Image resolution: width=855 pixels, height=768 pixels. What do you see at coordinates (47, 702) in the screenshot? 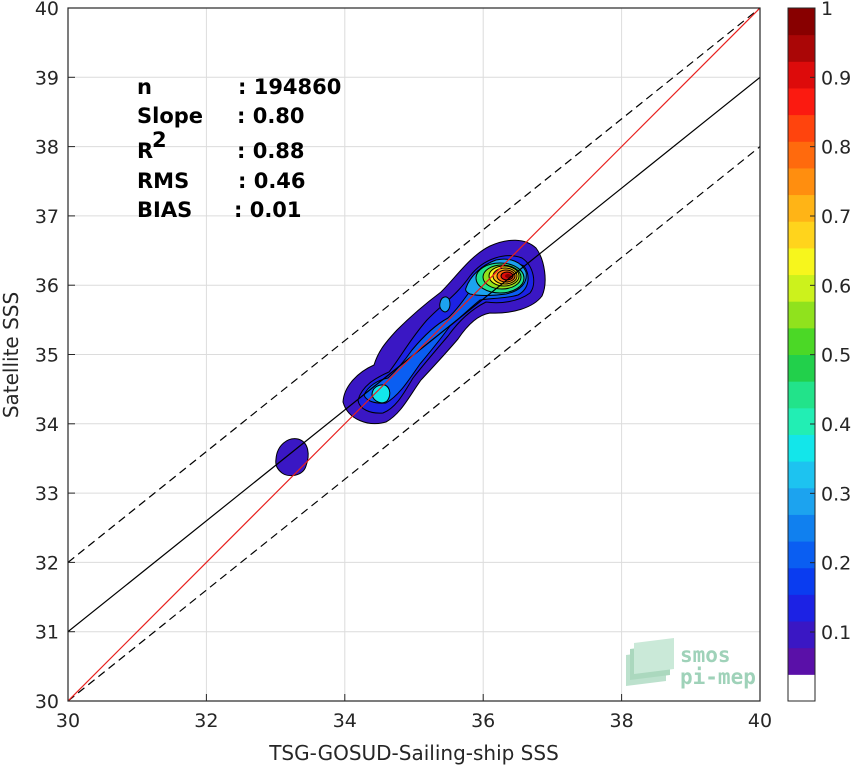
I see `y-tick-label: 30` at bounding box center [47, 702].